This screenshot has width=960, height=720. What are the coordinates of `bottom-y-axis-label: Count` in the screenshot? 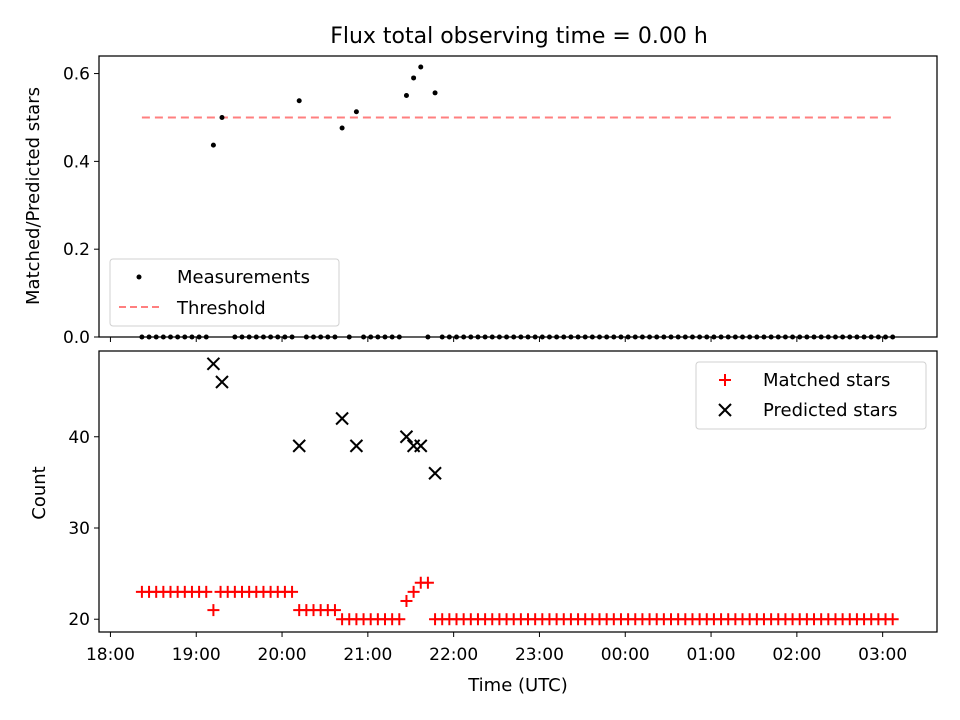 It's located at (39, 492).